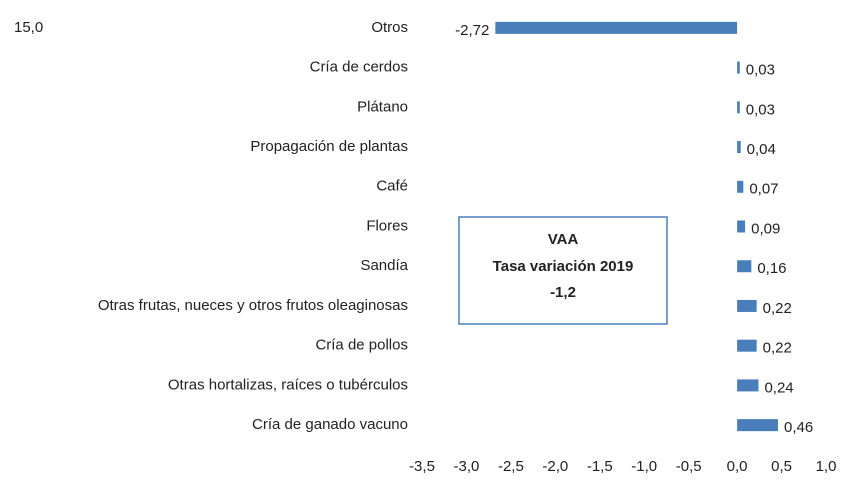  I want to click on x-tick-label: 0,5, so click(781, 466).